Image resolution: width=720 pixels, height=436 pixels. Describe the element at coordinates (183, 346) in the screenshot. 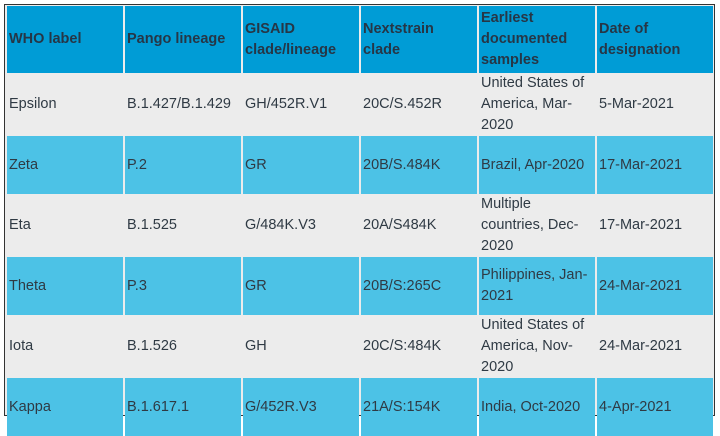

I see `cell-pango-lineage: B.1.526` at that location.